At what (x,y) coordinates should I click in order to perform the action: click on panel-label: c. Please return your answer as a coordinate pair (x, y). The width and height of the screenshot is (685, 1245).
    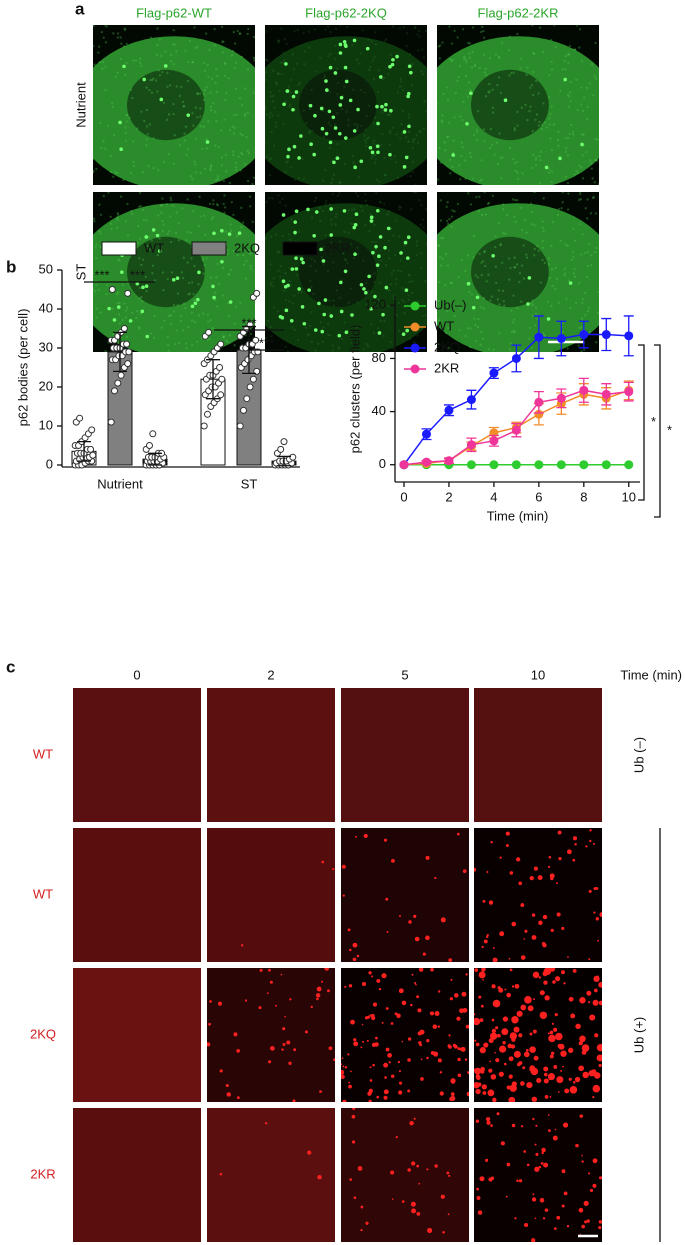
    Looking at the image, I should click on (10, 666).